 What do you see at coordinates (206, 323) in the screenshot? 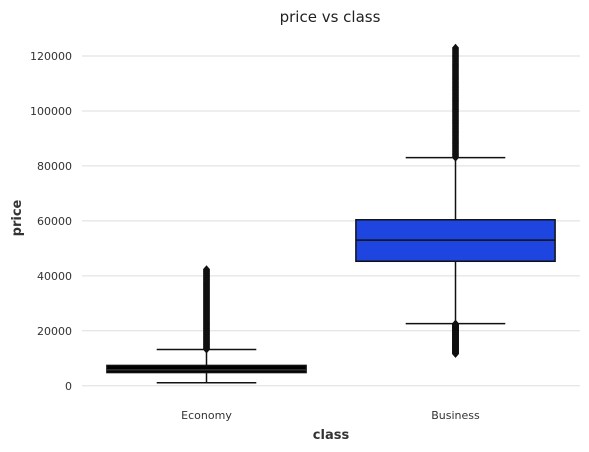
I see `box-economy` at bounding box center [206, 323].